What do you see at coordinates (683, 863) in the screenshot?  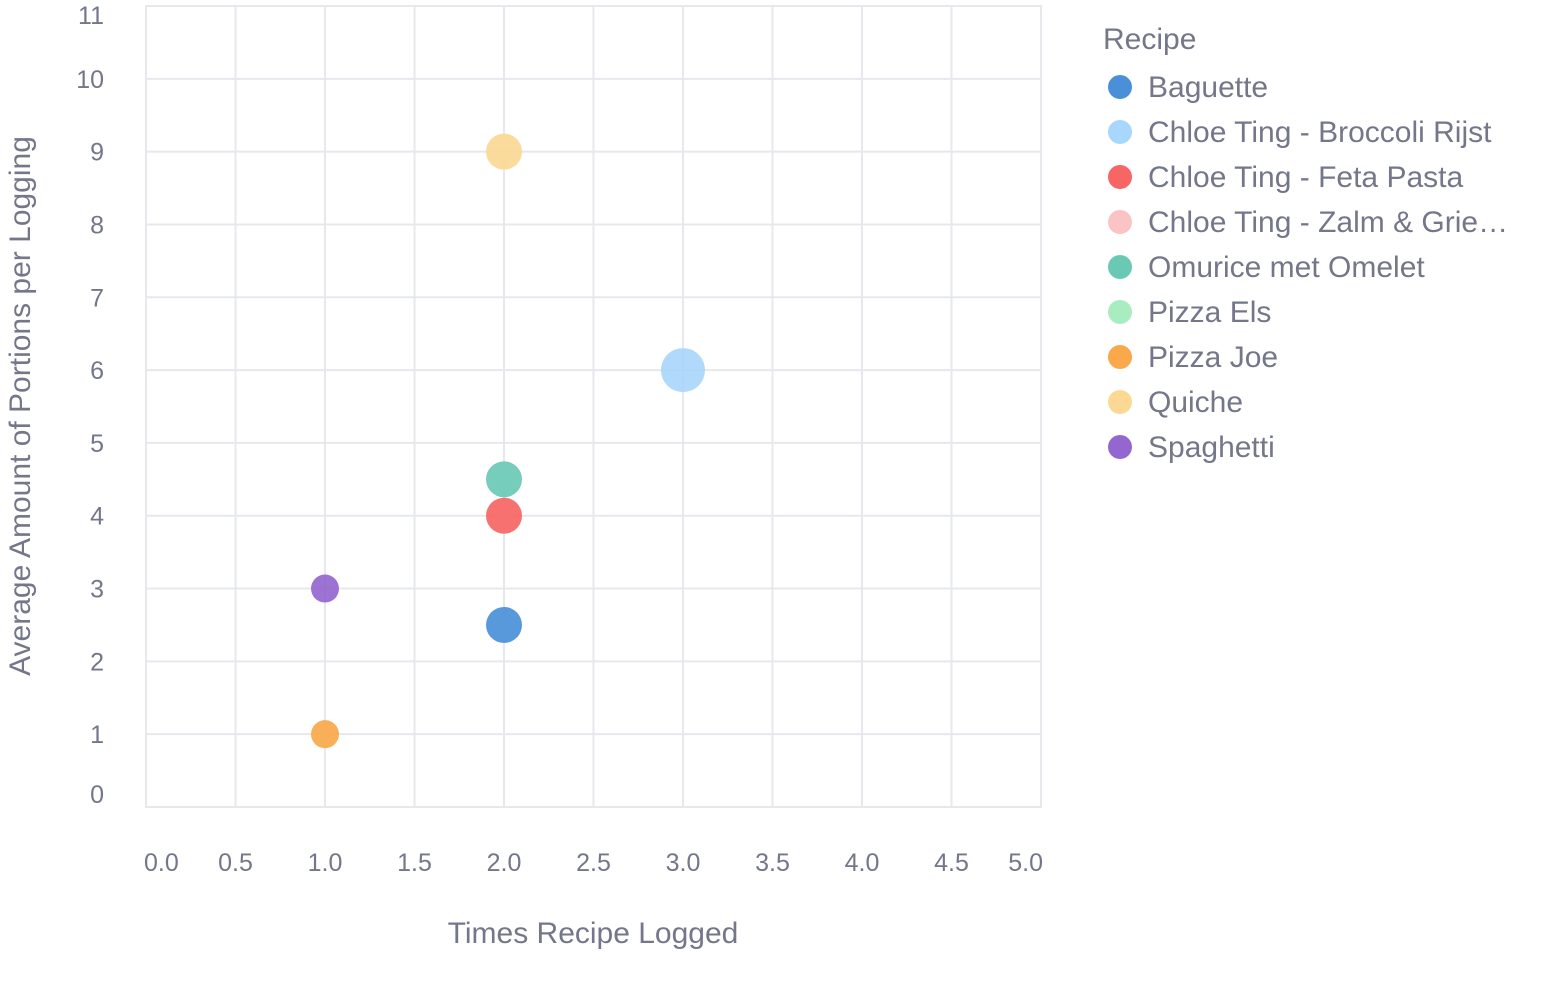 I see `x-tick-label: 3.0` at bounding box center [683, 863].